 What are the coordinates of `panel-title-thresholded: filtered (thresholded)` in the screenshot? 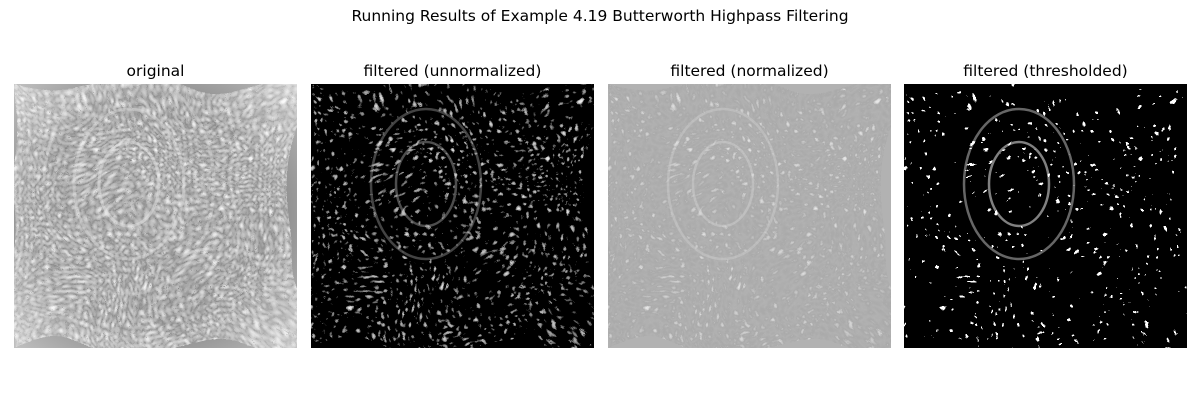 It's located at (1045, 71).